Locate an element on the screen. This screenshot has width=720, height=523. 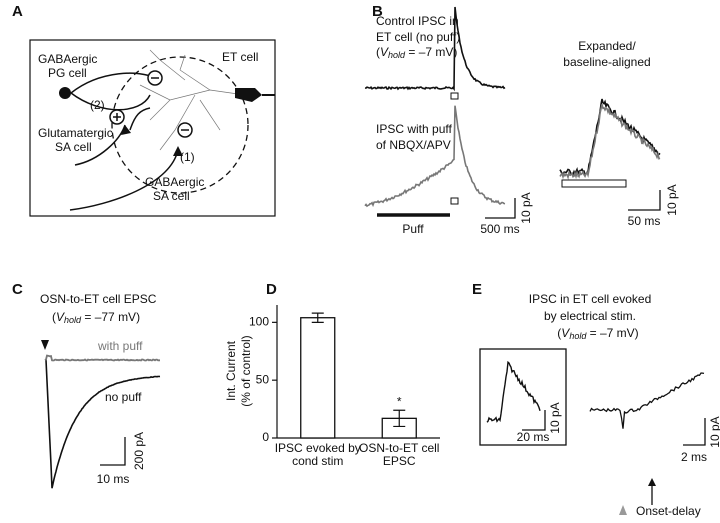
label: of NBQX/APV is located at coordinates (413, 145).